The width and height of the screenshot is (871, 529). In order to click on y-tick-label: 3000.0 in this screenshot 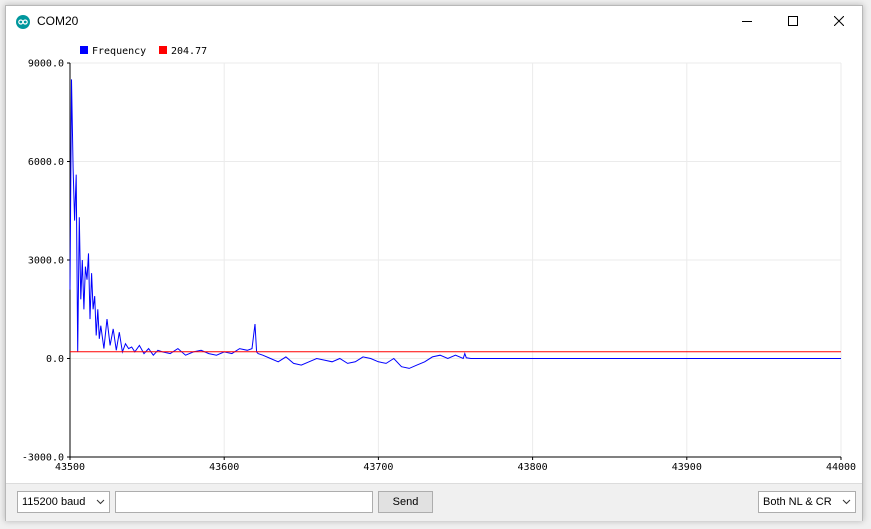, I will do `click(46, 261)`.